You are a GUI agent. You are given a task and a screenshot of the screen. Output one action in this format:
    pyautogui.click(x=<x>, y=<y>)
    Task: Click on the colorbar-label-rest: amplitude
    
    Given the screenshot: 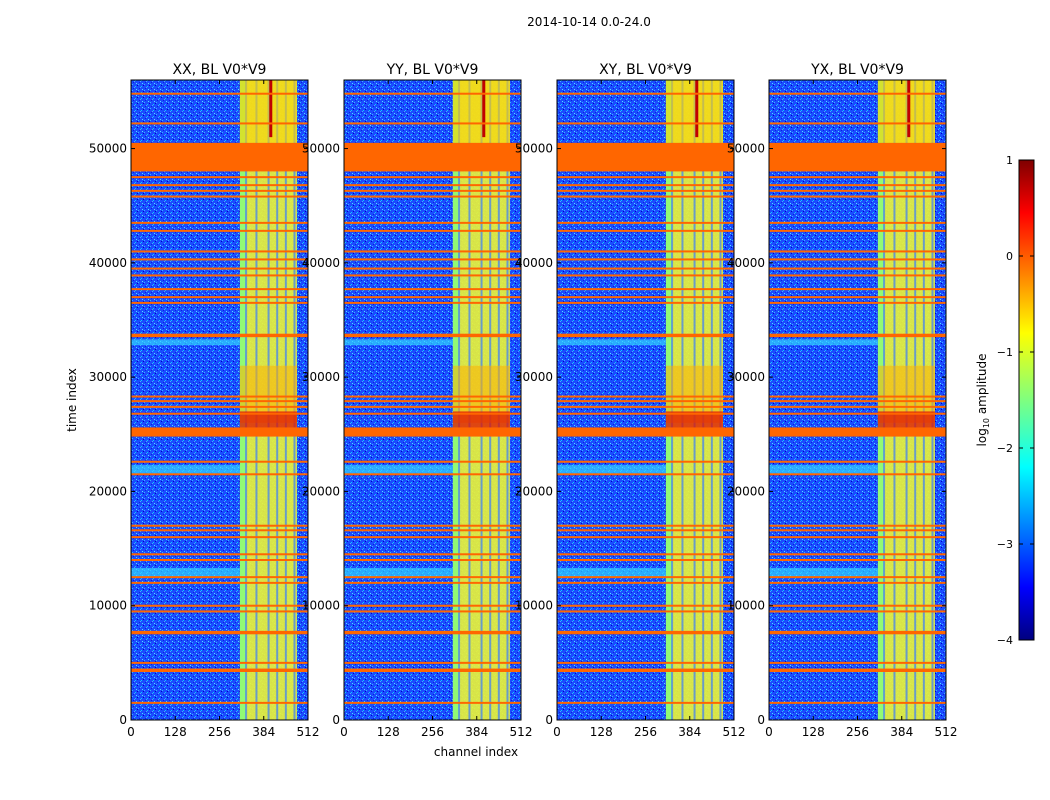 What is the action you would take?
    pyautogui.click(x=982, y=386)
    